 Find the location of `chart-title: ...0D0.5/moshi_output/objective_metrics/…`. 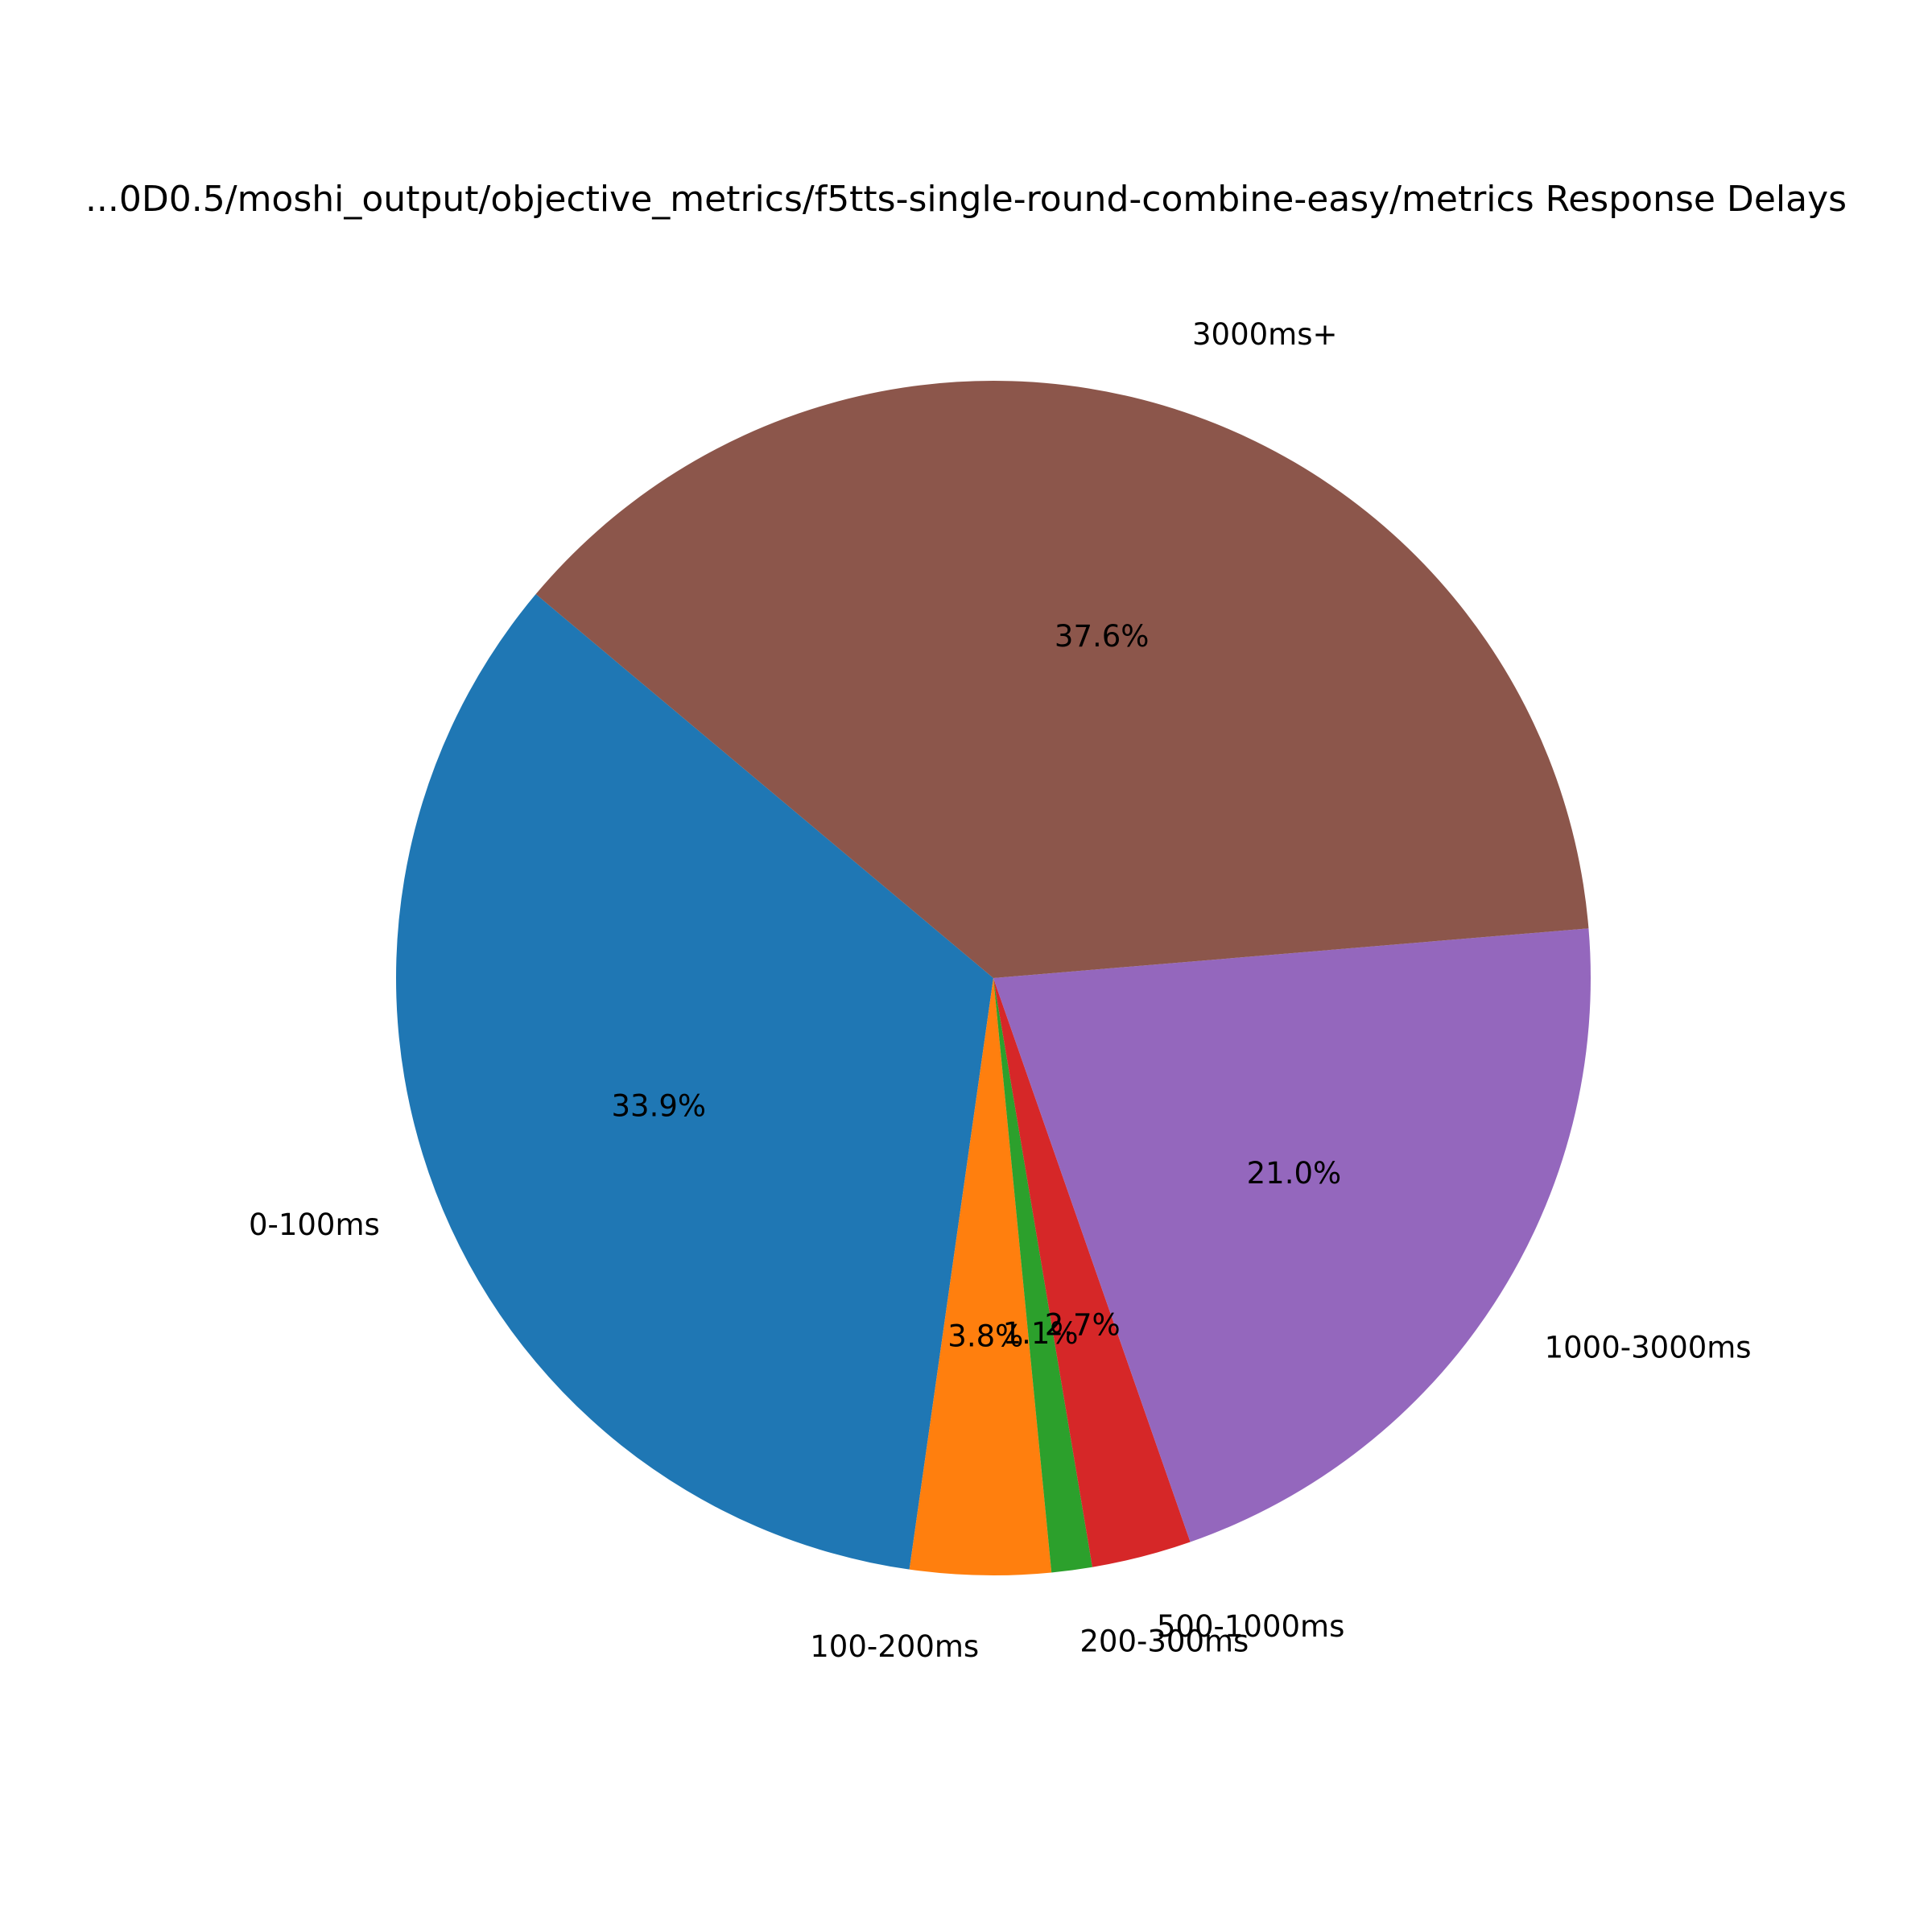

chart-title: ...0D0.5/moshi_output/objective_metrics/… is located at coordinates (966, 199).